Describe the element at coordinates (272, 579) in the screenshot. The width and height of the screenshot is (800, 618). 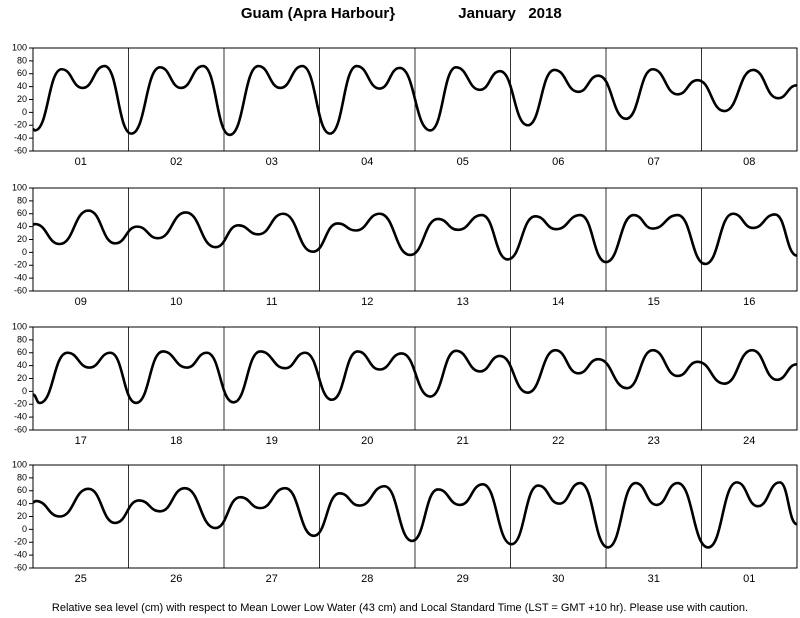
I see `day-label: 27` at that location.